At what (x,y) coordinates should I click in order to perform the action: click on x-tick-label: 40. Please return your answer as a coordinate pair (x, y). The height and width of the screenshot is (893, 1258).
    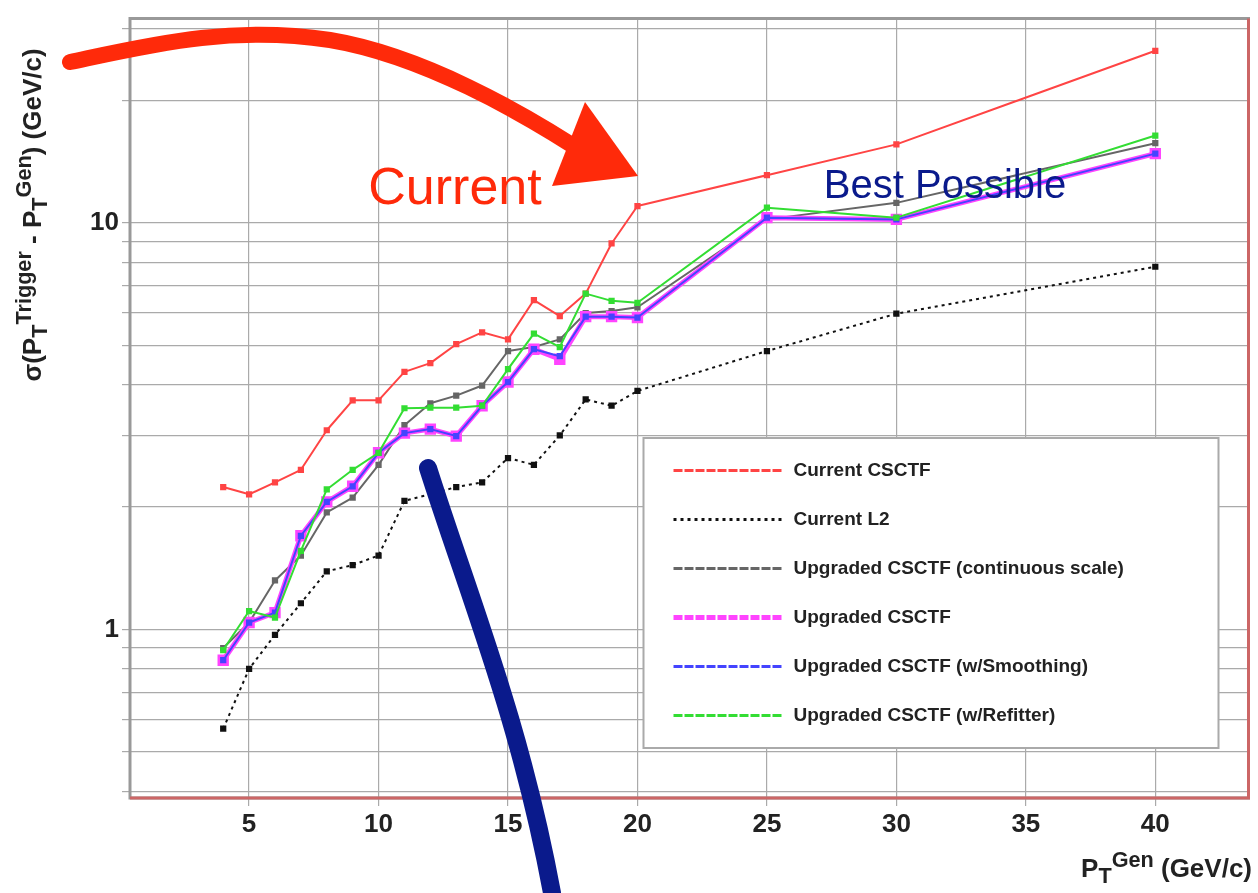
    Looking at the image, I should click on (1155, 822).